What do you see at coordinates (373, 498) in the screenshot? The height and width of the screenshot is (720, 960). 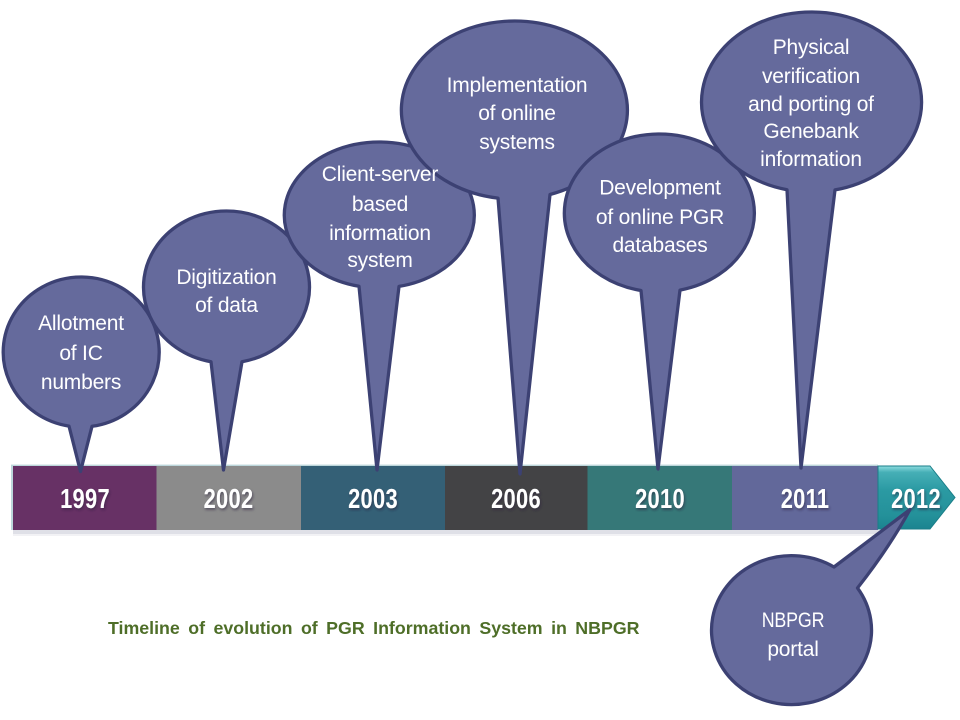 I see `svg-text: 2003` at bounding box center [373, 498].